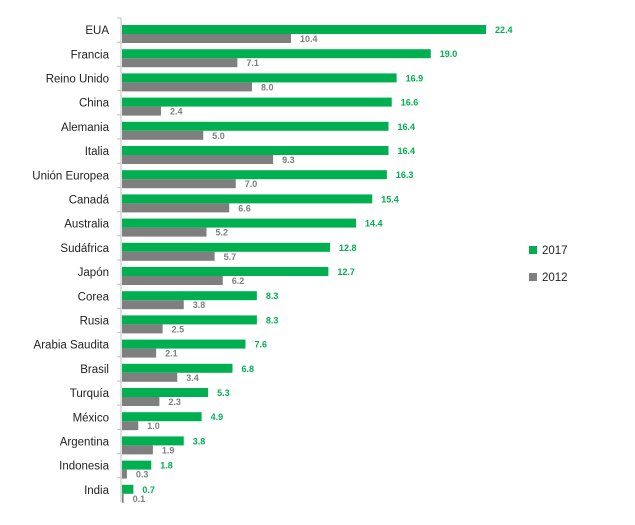 The height and width of the screenshot is (525, 635). I want to click on value-label-2017-alemania: 16.4, so click(407, 127).